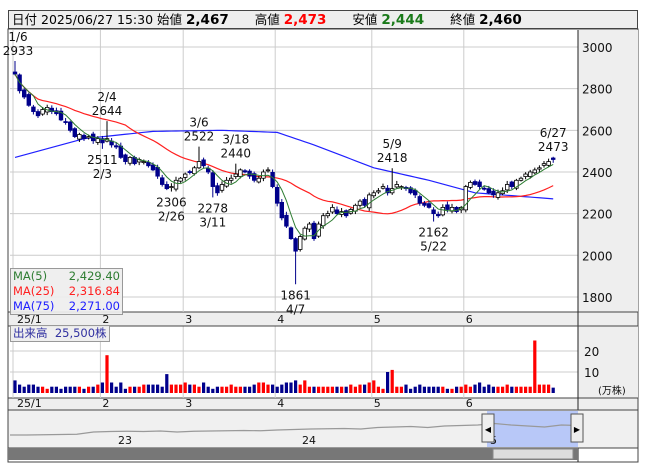 Image resolution: width=653 pixels, height=470 pixels. What do you see at coordinates (30, 276) in the screenshot?
I see `ma5-label: MA(5)` at bounding box center [30, 276].